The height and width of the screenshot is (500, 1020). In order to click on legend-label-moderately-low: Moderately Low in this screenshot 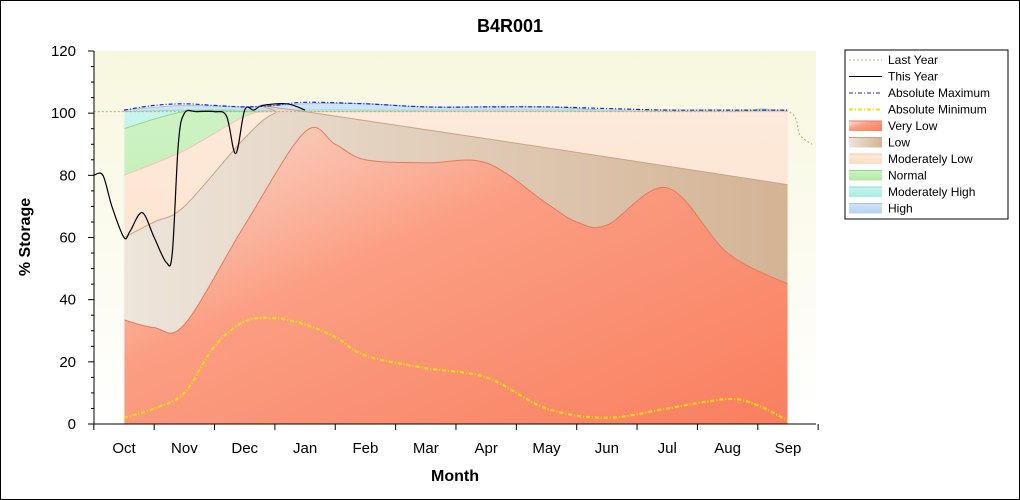, I will do `click(930, 159)`.